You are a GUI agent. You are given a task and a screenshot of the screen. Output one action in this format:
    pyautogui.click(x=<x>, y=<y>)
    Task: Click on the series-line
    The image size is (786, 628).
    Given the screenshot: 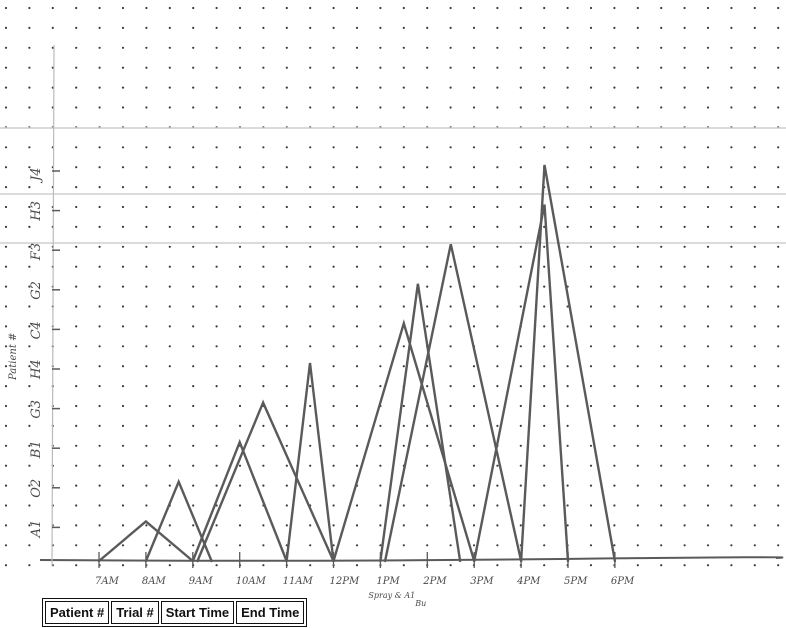 What is the action you would take?
    pyautogui.click(x=145, y=541)
    